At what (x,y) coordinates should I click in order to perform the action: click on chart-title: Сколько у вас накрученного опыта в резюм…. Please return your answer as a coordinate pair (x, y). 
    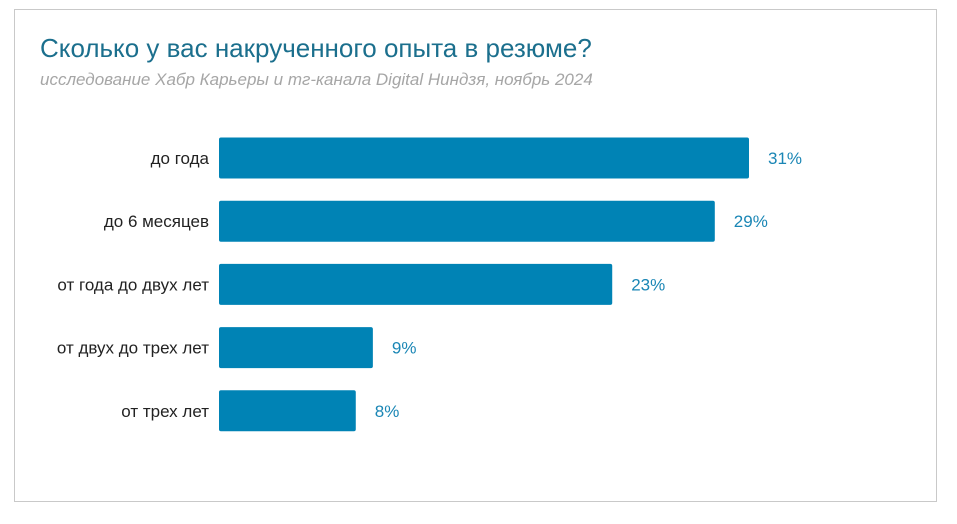
    Looking at the image, I should click on (316, 48).